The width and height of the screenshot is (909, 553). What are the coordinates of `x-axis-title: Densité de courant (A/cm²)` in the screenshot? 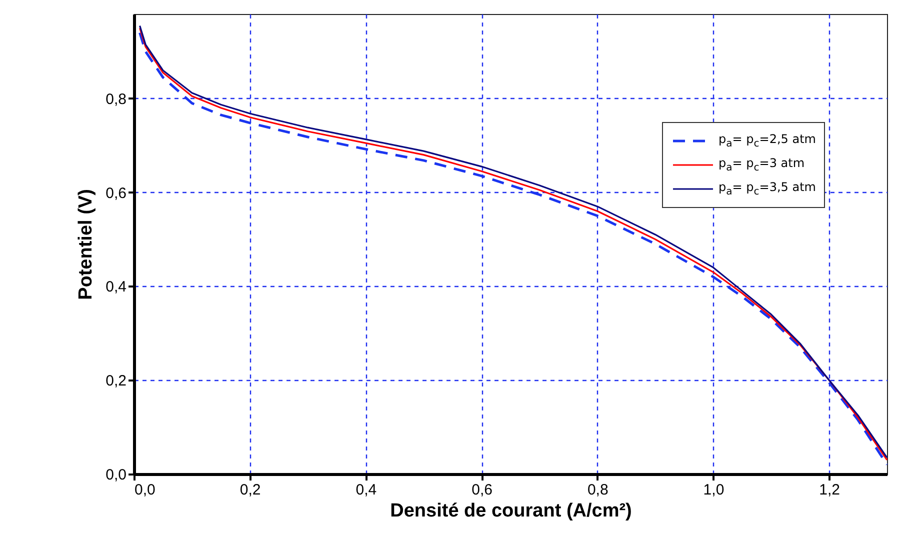 It's located at (511, 511).